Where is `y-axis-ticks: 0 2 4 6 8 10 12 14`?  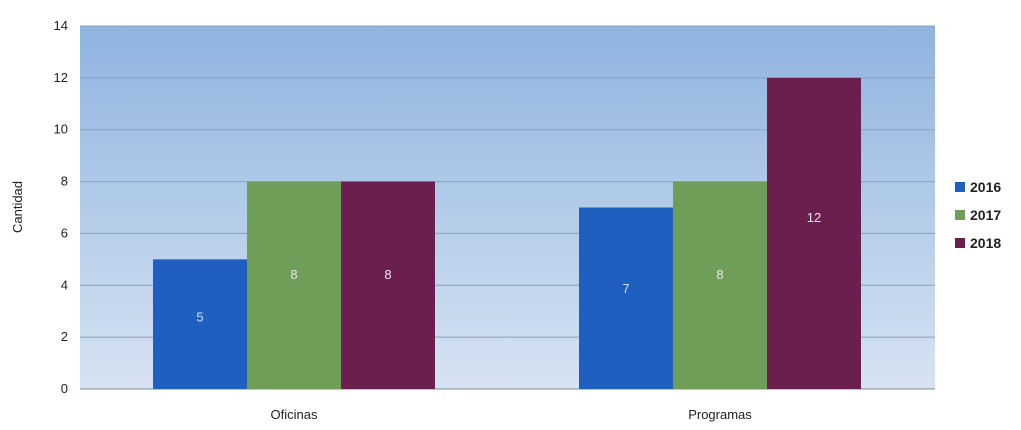
y-axis-ticks: 0 2 4 6 8 10 12 14 is located at coordinates (61, 207).